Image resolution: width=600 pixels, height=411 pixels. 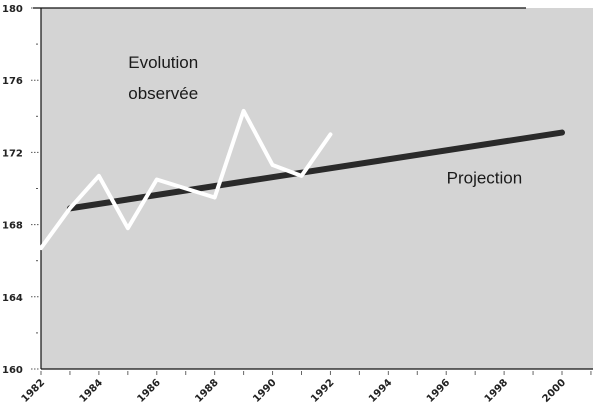 What do you see at coordinates (12, 226) in the screenshot?
I see `y-tick-label: 168` at bounding box center [12, 226].